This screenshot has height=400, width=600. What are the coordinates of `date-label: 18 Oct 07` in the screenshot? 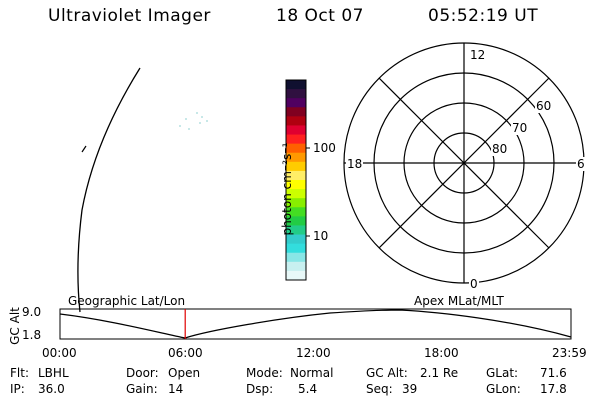 It's located at (320, 16).